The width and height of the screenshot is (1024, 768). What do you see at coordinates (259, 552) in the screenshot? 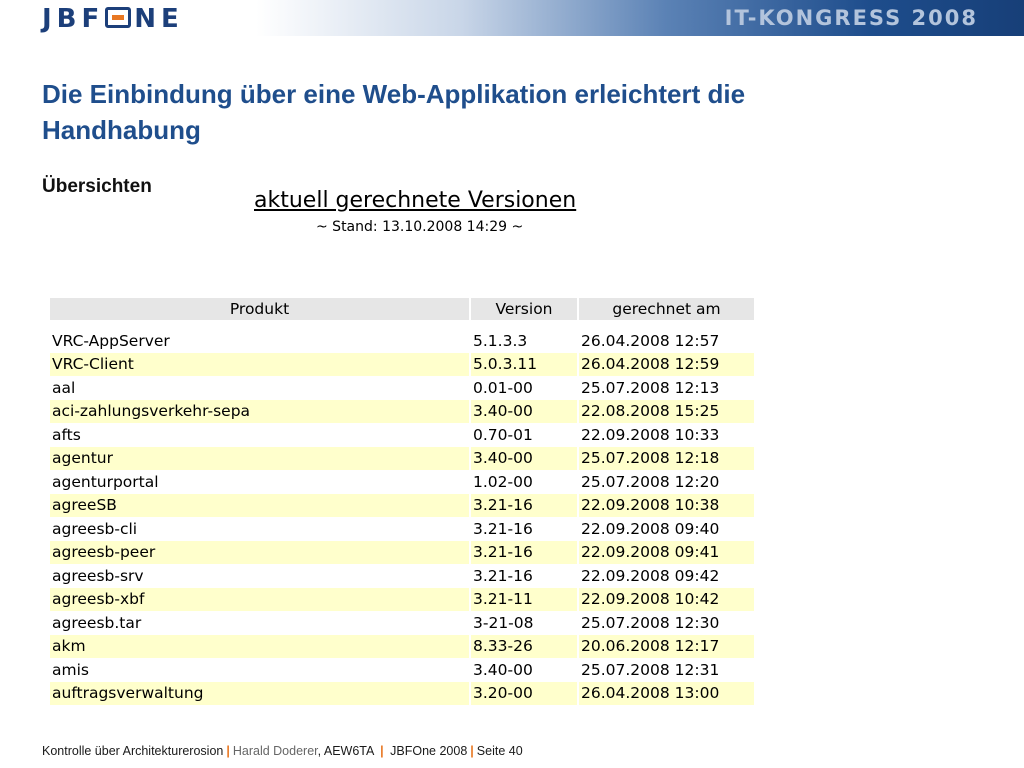
I see `cell-produkt: agreesb-peer` at bounding box center [259, 552].